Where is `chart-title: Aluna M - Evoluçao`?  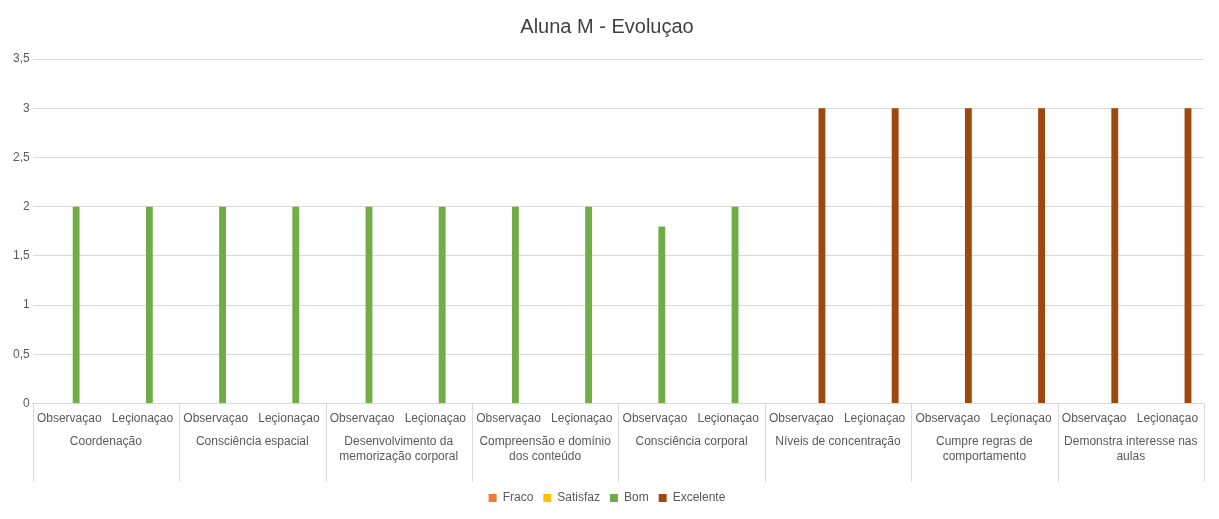 chart-title: Aluna M - Evoluçao is located at coordinates (607, 25).